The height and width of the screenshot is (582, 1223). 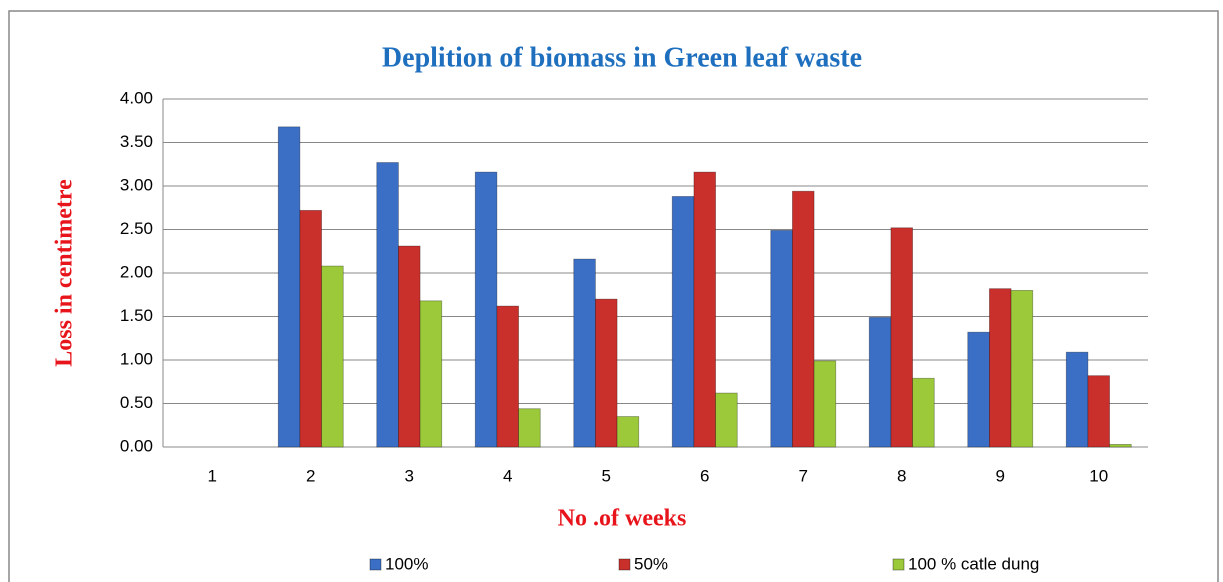 I want to click on x-tick-label: 3, so click(x=409, y=475).